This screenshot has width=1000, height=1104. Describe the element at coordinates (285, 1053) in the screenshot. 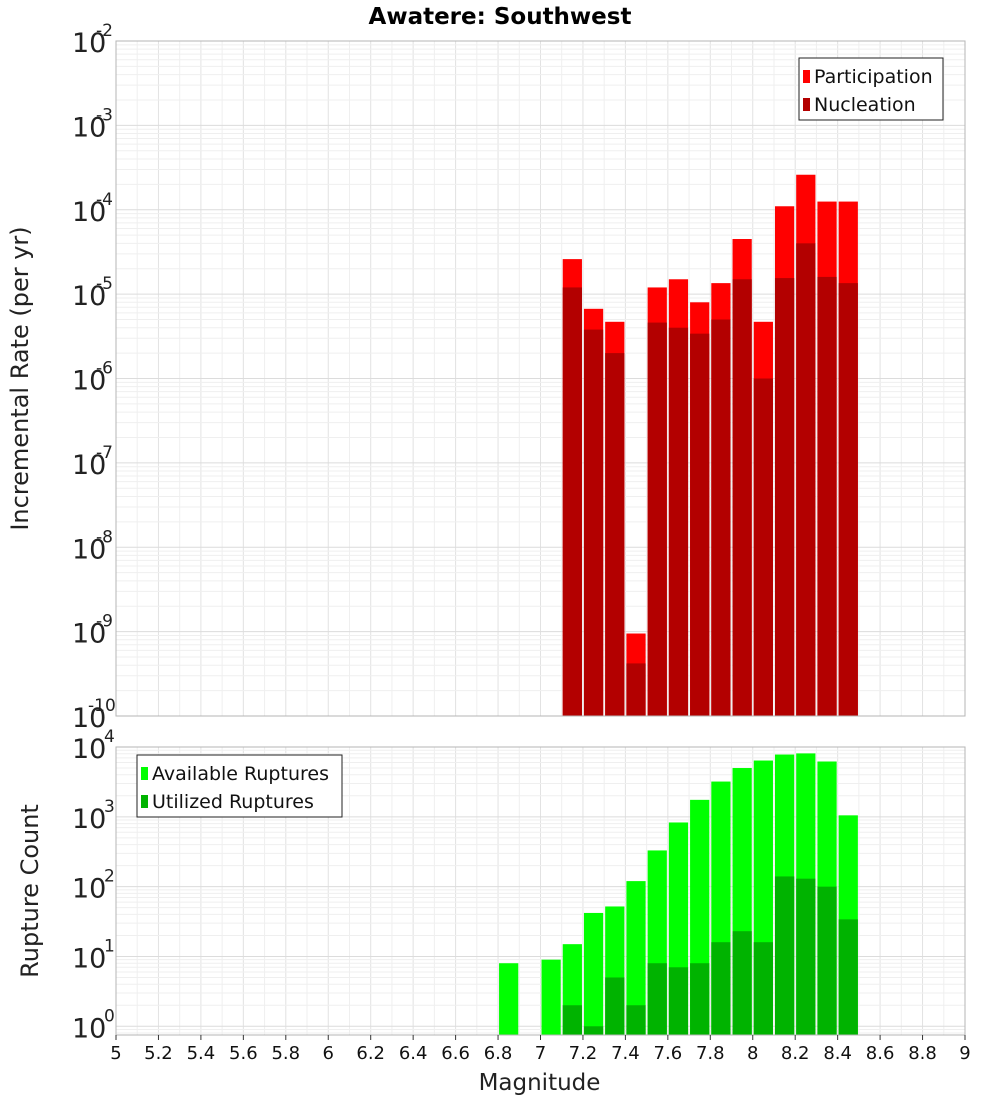

I see `x-tick-label: 5.8` at that location.